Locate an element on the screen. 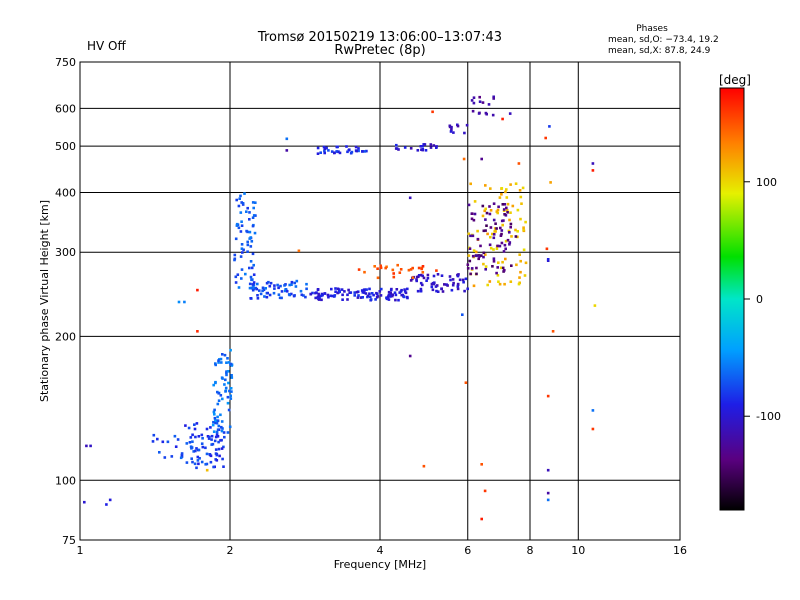 Image resolution: width=800 pixels, height=600 pixels. y-tick-label: 400 is located at coordinates (65, 192).